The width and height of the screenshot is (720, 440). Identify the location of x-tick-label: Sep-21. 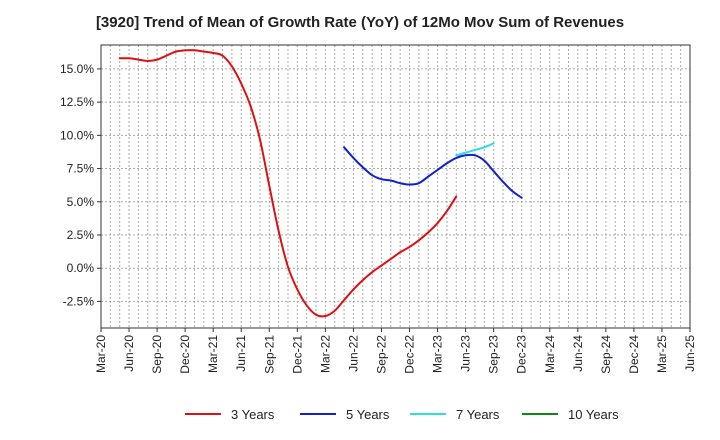
(269, 354).